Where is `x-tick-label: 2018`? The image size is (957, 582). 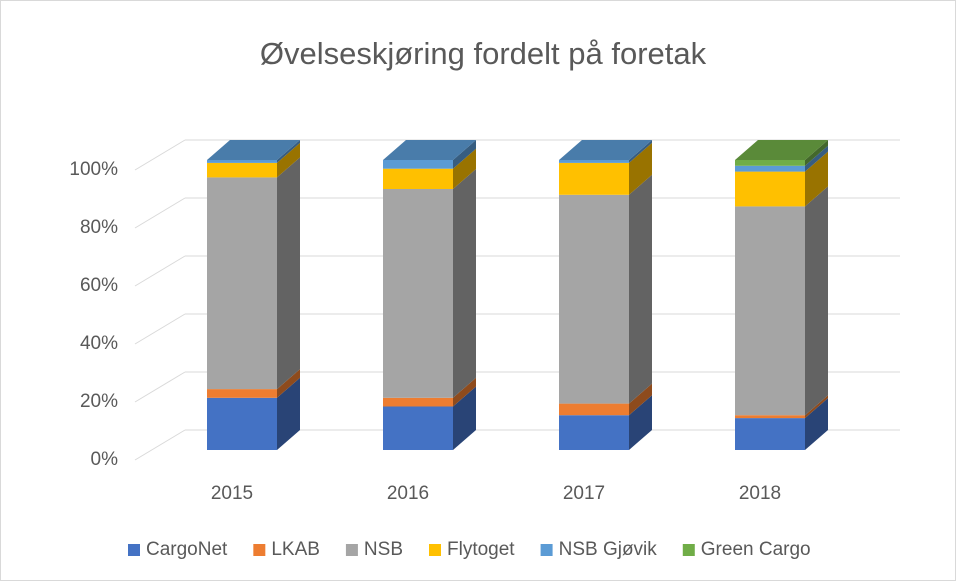 x-tick-label: 2018 is located at coordinates (760, 493).